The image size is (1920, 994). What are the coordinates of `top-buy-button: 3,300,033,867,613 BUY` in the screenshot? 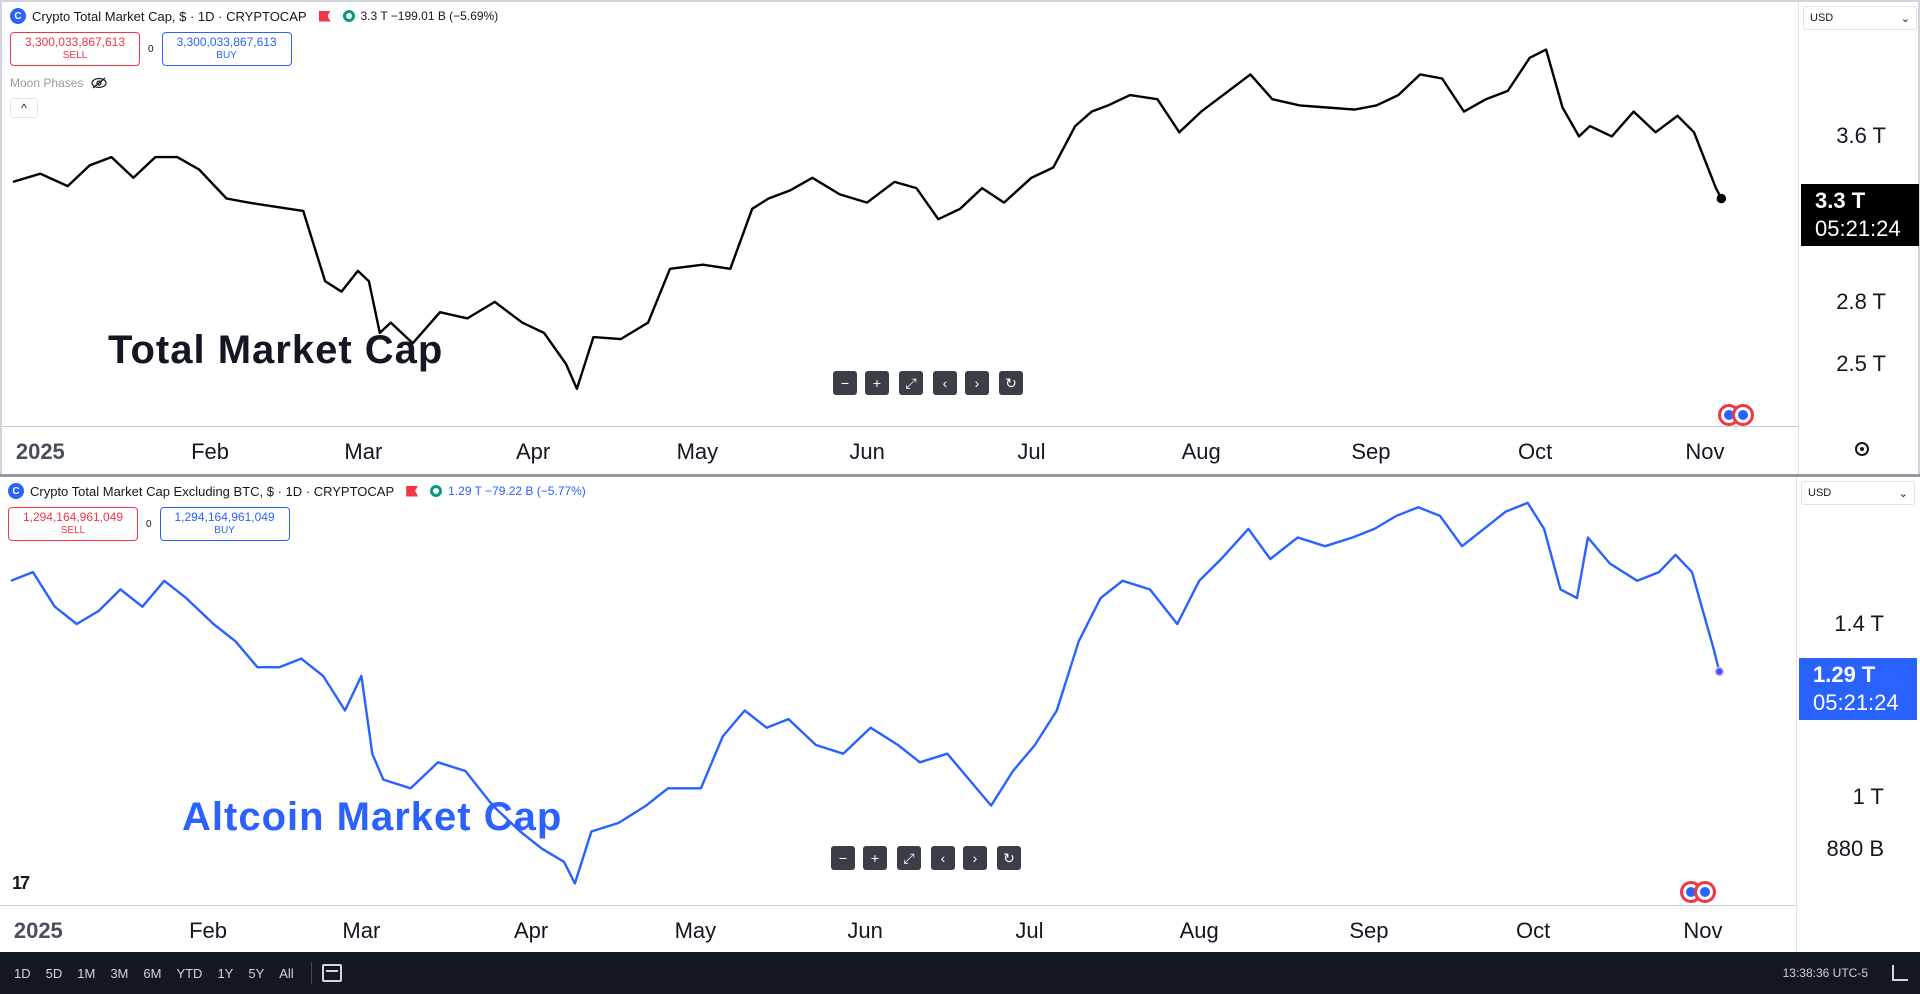 It's located at (226, 49).